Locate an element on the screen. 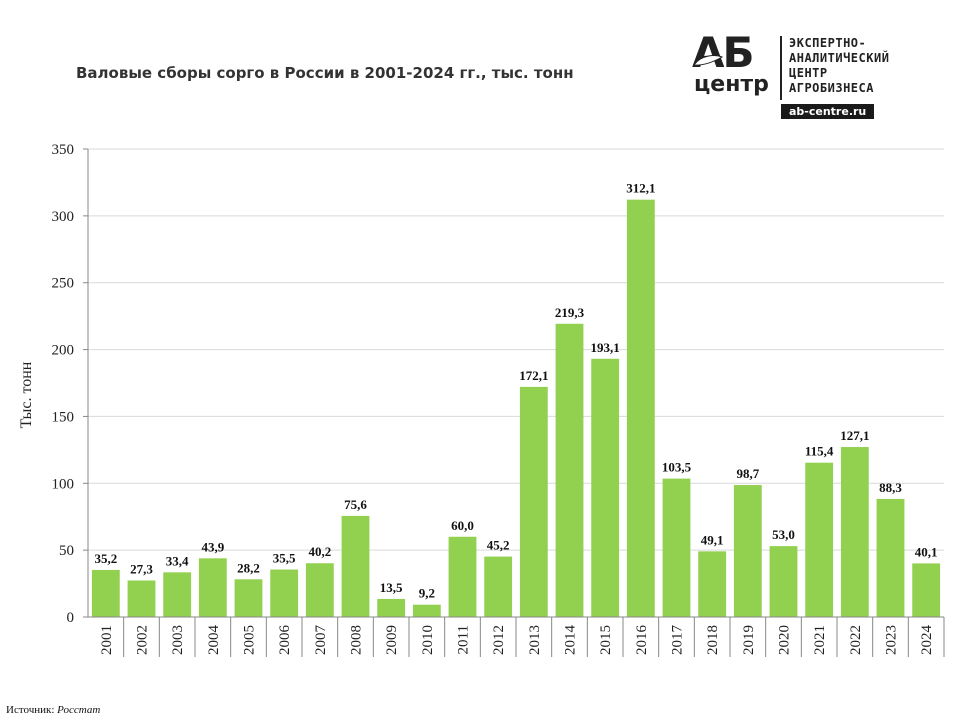  y-tick-label: 250 is located at coordinates (63, 284).